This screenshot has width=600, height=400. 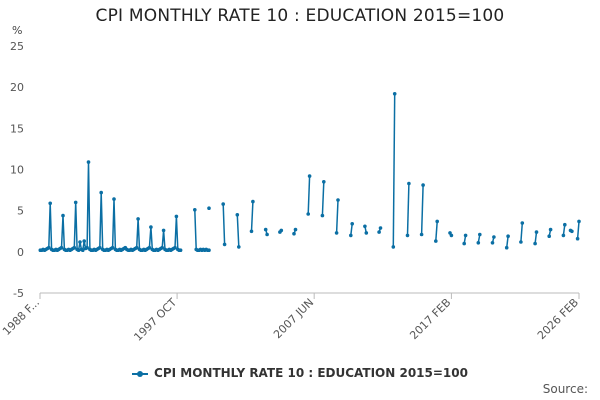 I want to click on legend: CPI MONTHLY RATE 10 : EDUCATION 2015=100, so click(x=300, y=373).